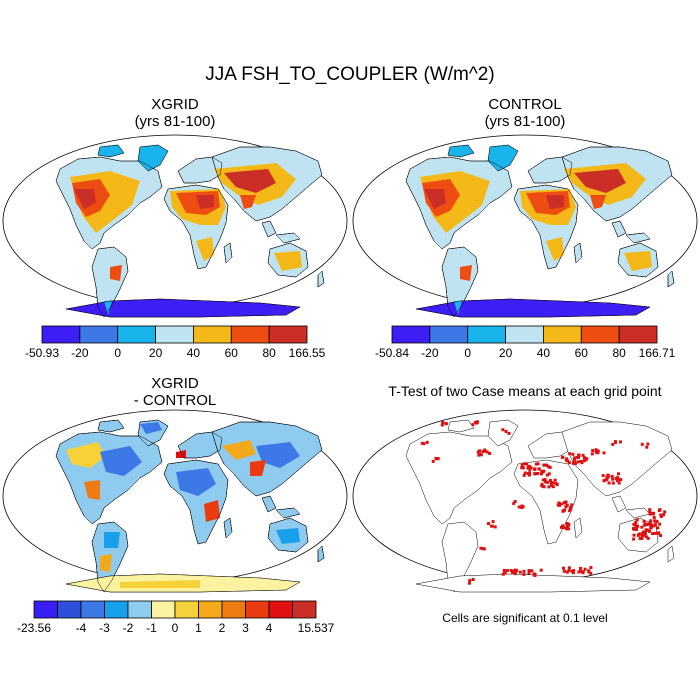 This screenshot has width=700, height=700. What do you see at coordinates (42, 353) in the screenshot?
I see `colorbar-label: -50.93` at bounding box center [42, 353].